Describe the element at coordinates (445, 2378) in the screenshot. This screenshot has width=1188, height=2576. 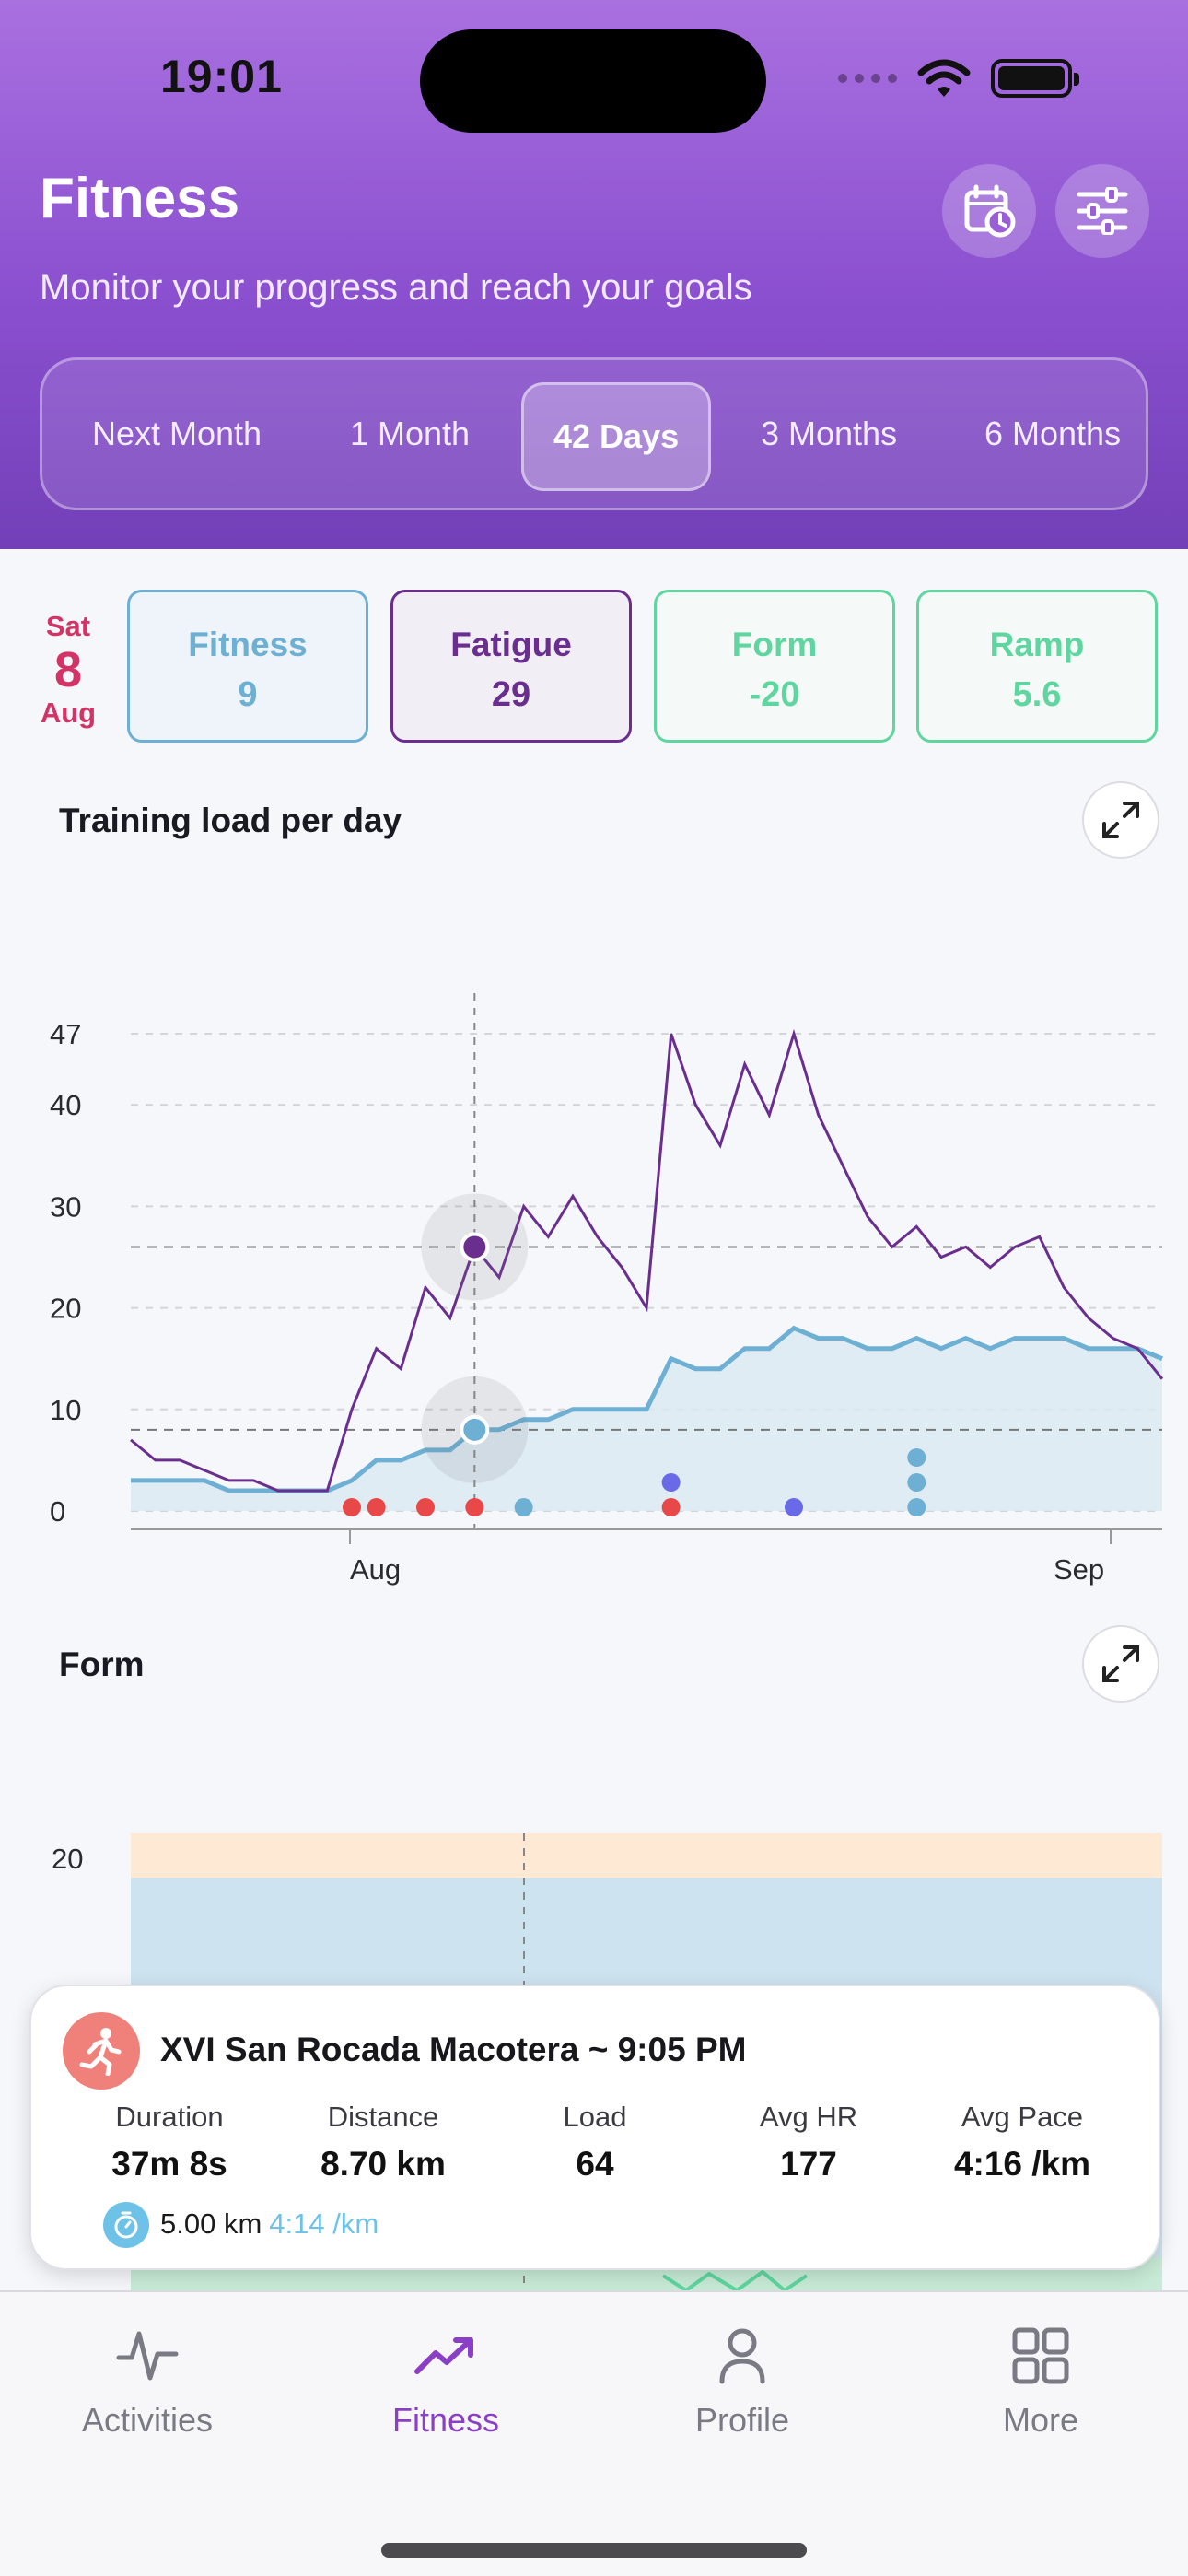
I see `tab-fitness: Fitness` at that location.